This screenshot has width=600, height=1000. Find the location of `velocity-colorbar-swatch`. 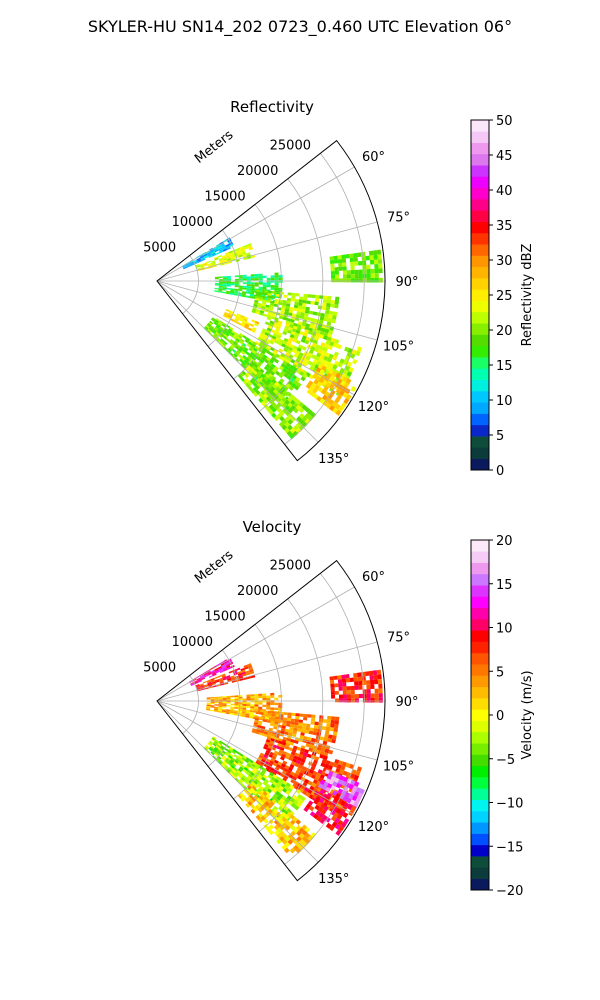

velocity-colorbar-swatch is located at coordinates (480, 737).